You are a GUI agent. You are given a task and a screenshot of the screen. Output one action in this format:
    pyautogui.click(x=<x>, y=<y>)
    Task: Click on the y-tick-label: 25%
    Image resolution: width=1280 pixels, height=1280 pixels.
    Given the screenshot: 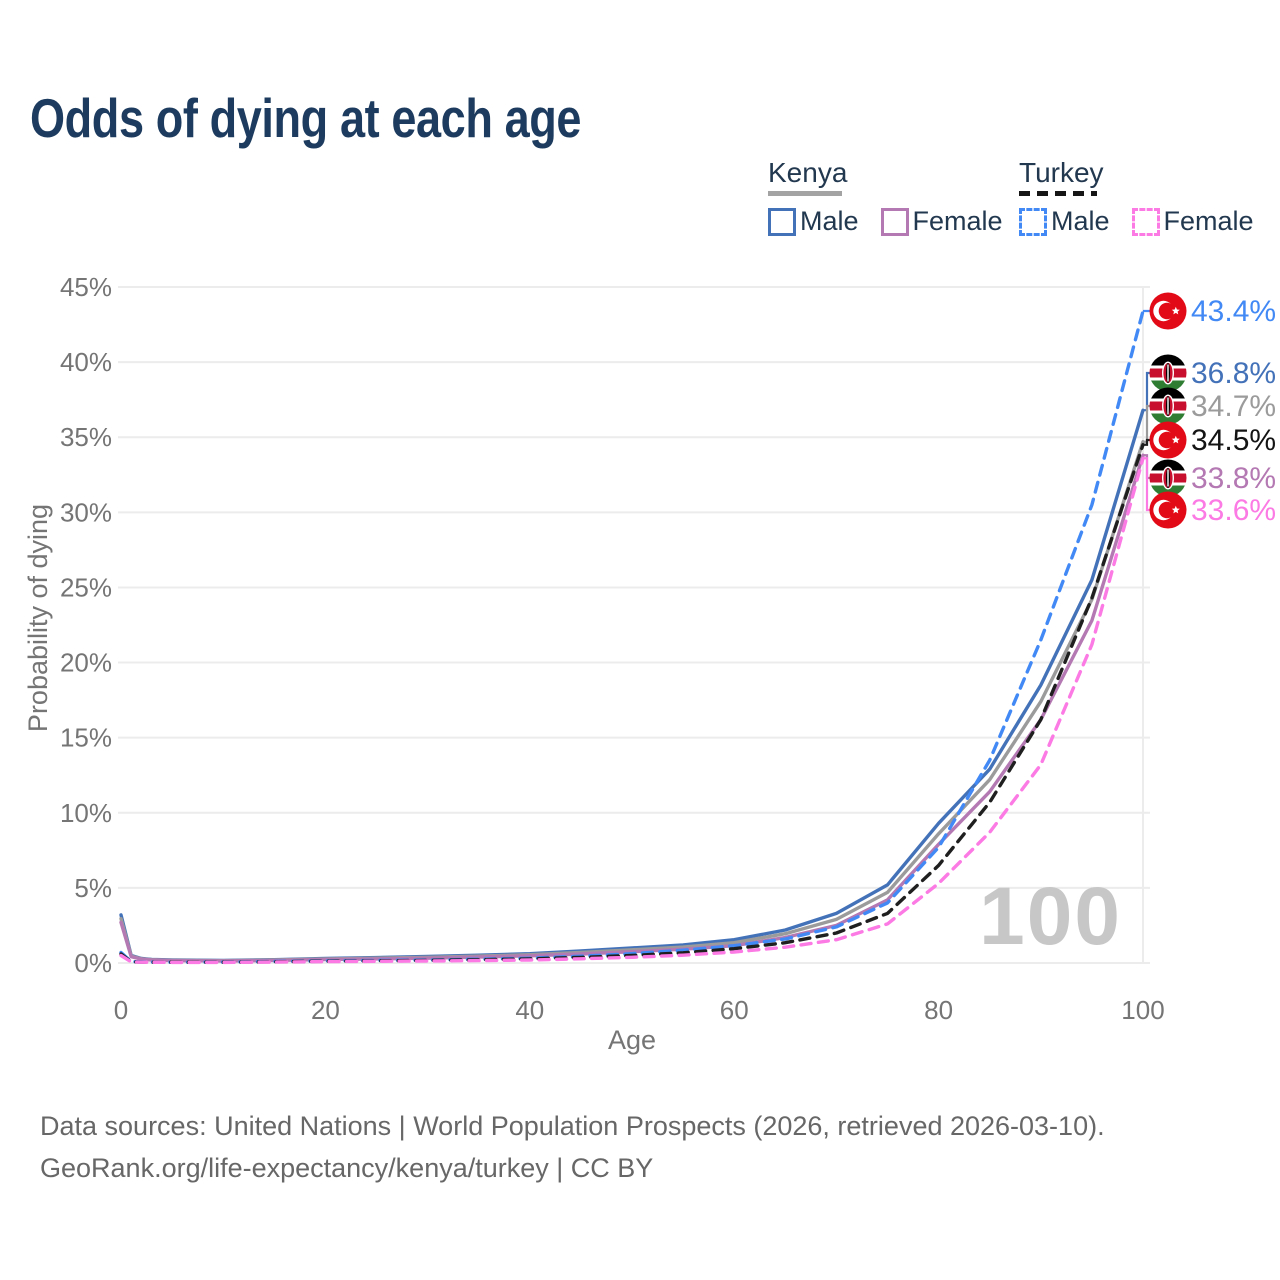 What is the action you would take?
    pyautogui.click(x=86, y=587)
    